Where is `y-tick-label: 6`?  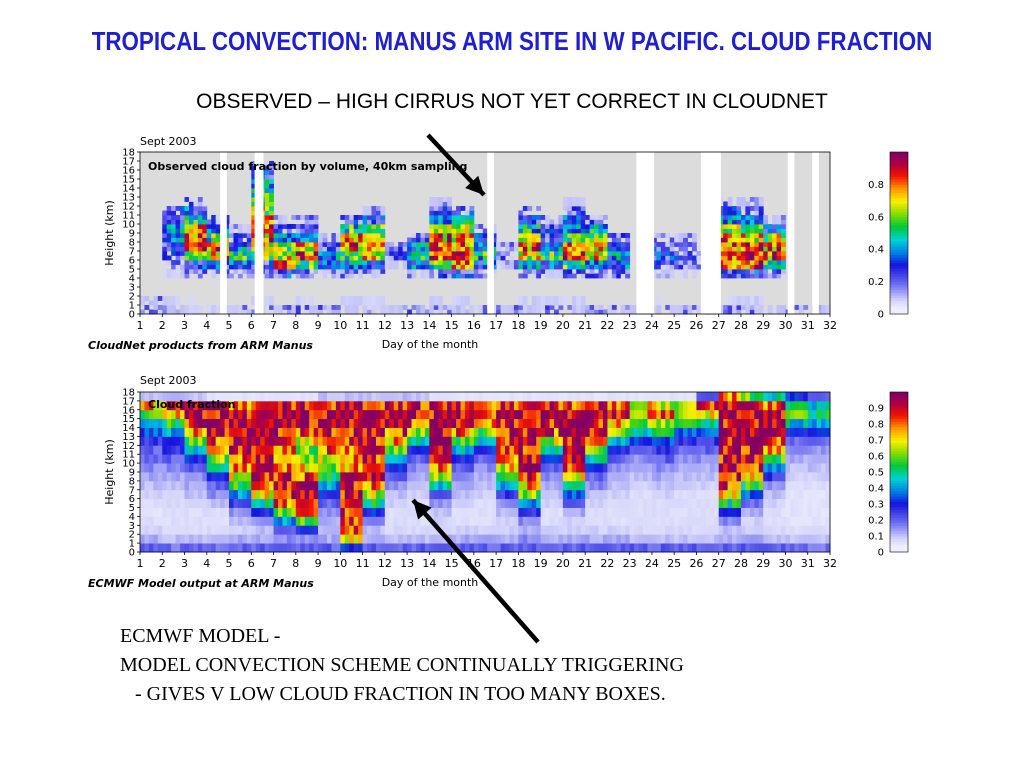 y-tick-label: 6 is located at coordinates (132, 261).